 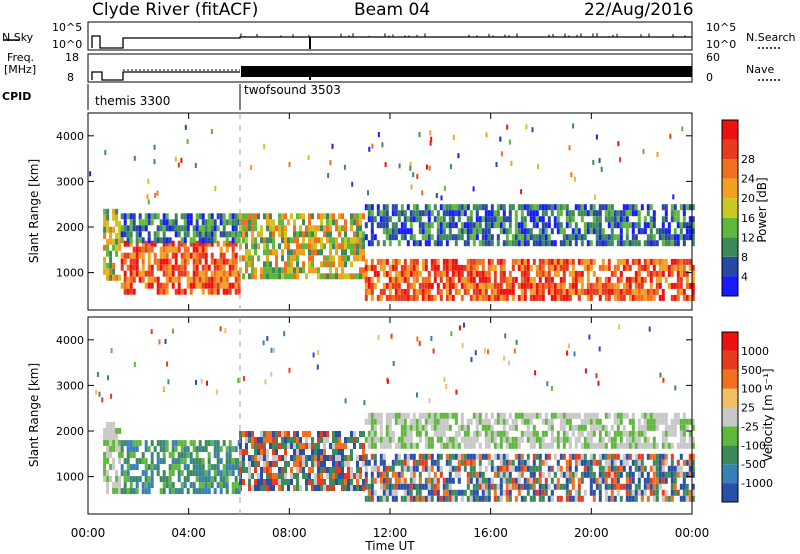 I want to click on colorbar-tick-label: 1000, so click(x=755, y=351).